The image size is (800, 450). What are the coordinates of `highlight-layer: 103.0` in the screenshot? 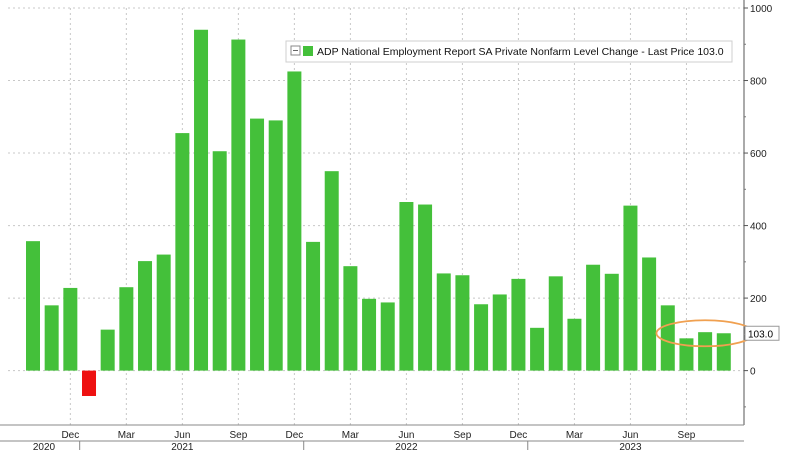 It's located at (717, 333).